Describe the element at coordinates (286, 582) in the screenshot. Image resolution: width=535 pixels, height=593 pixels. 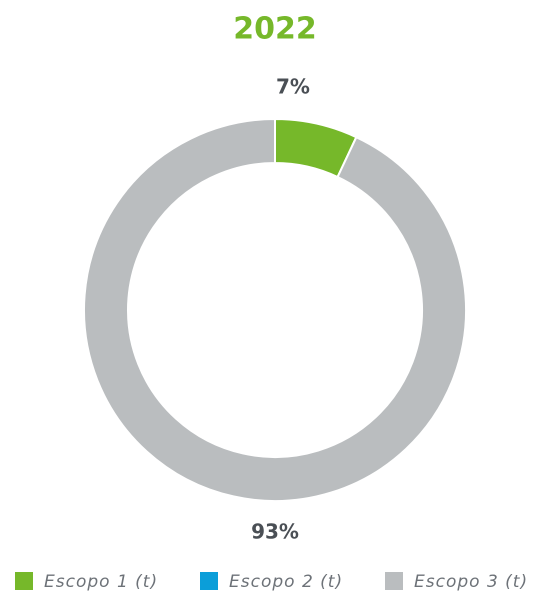
I see `legend-label: Escopo 2 (t)` at that location.